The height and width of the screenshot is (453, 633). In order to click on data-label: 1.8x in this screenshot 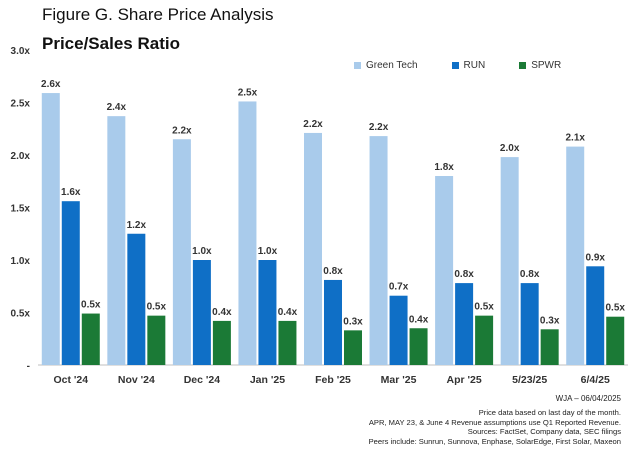, I will do `click(444, 167)`.